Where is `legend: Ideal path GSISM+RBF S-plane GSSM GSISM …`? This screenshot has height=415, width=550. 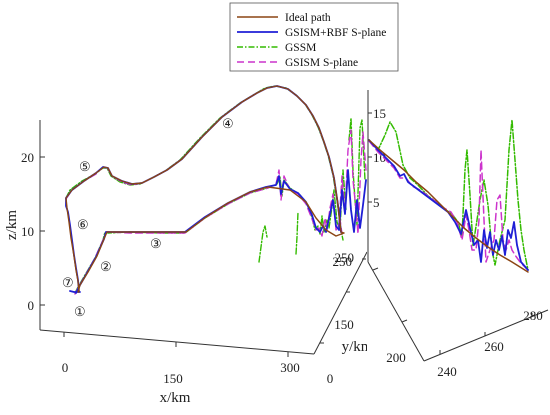
legend: Ideal path GSISM+RBF S-plane GSSM GSISM … is located at coordinates (314, 37).